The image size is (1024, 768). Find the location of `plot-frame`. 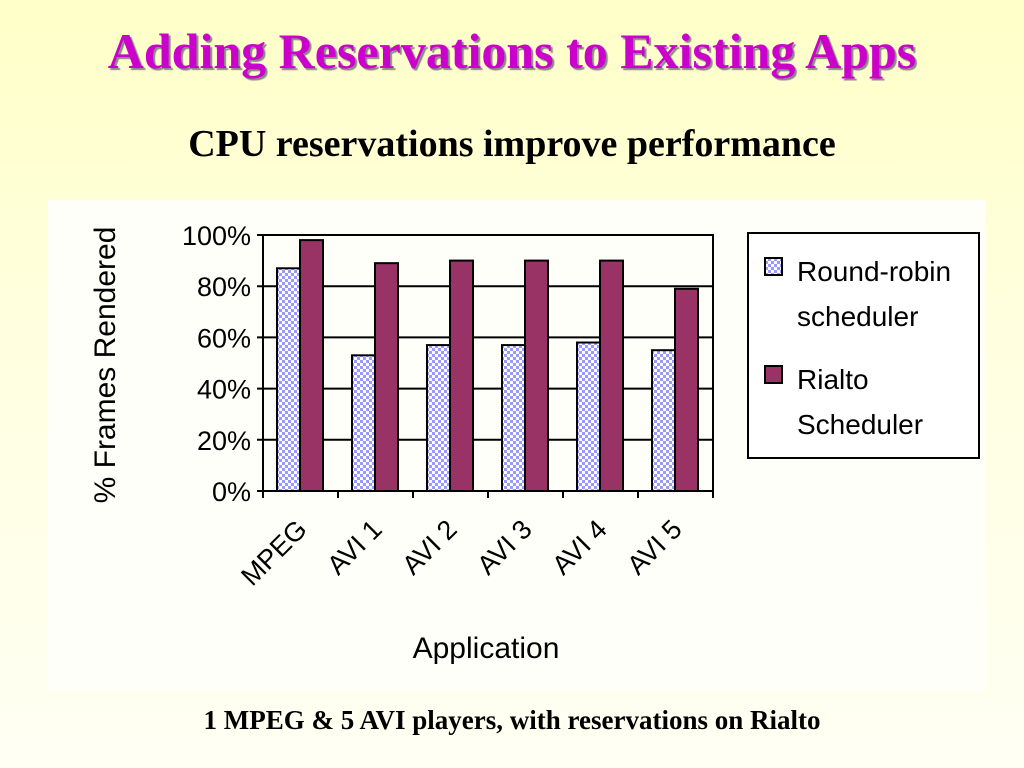

plot-frame is located at coordinates (488, 363).